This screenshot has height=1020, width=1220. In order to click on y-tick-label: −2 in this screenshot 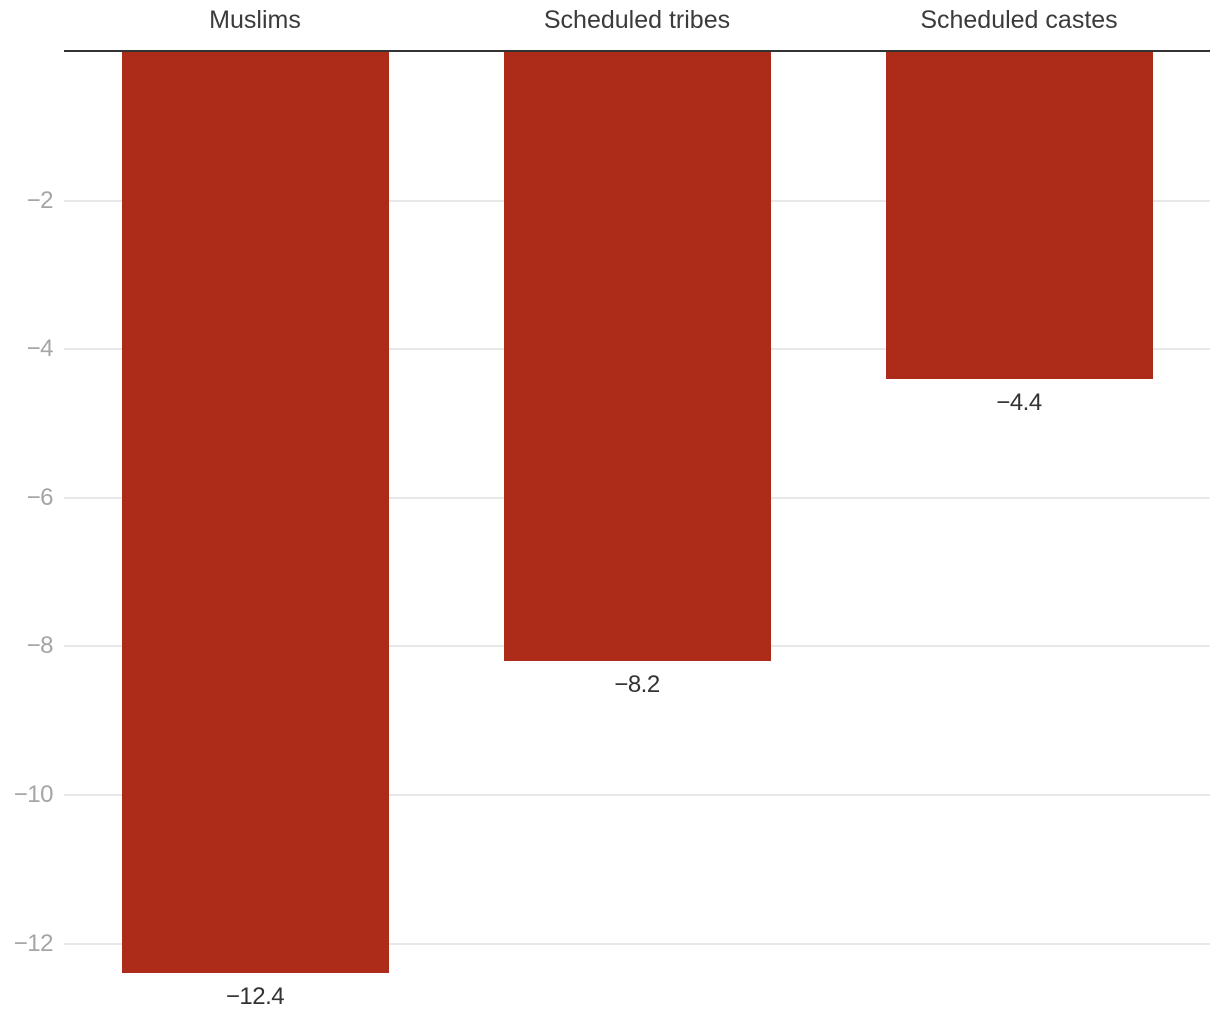, I will do `click(40, 200)`.